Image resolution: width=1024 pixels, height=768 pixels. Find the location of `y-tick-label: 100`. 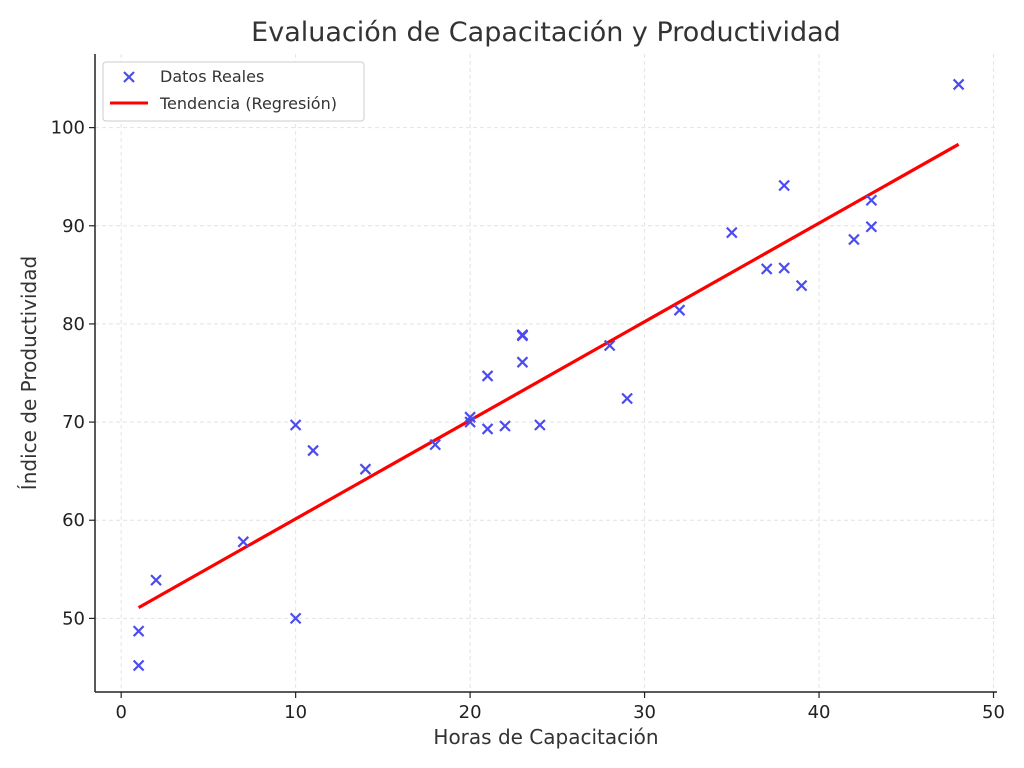

y-tick-label: 100 is located at coordinates (68, 128).